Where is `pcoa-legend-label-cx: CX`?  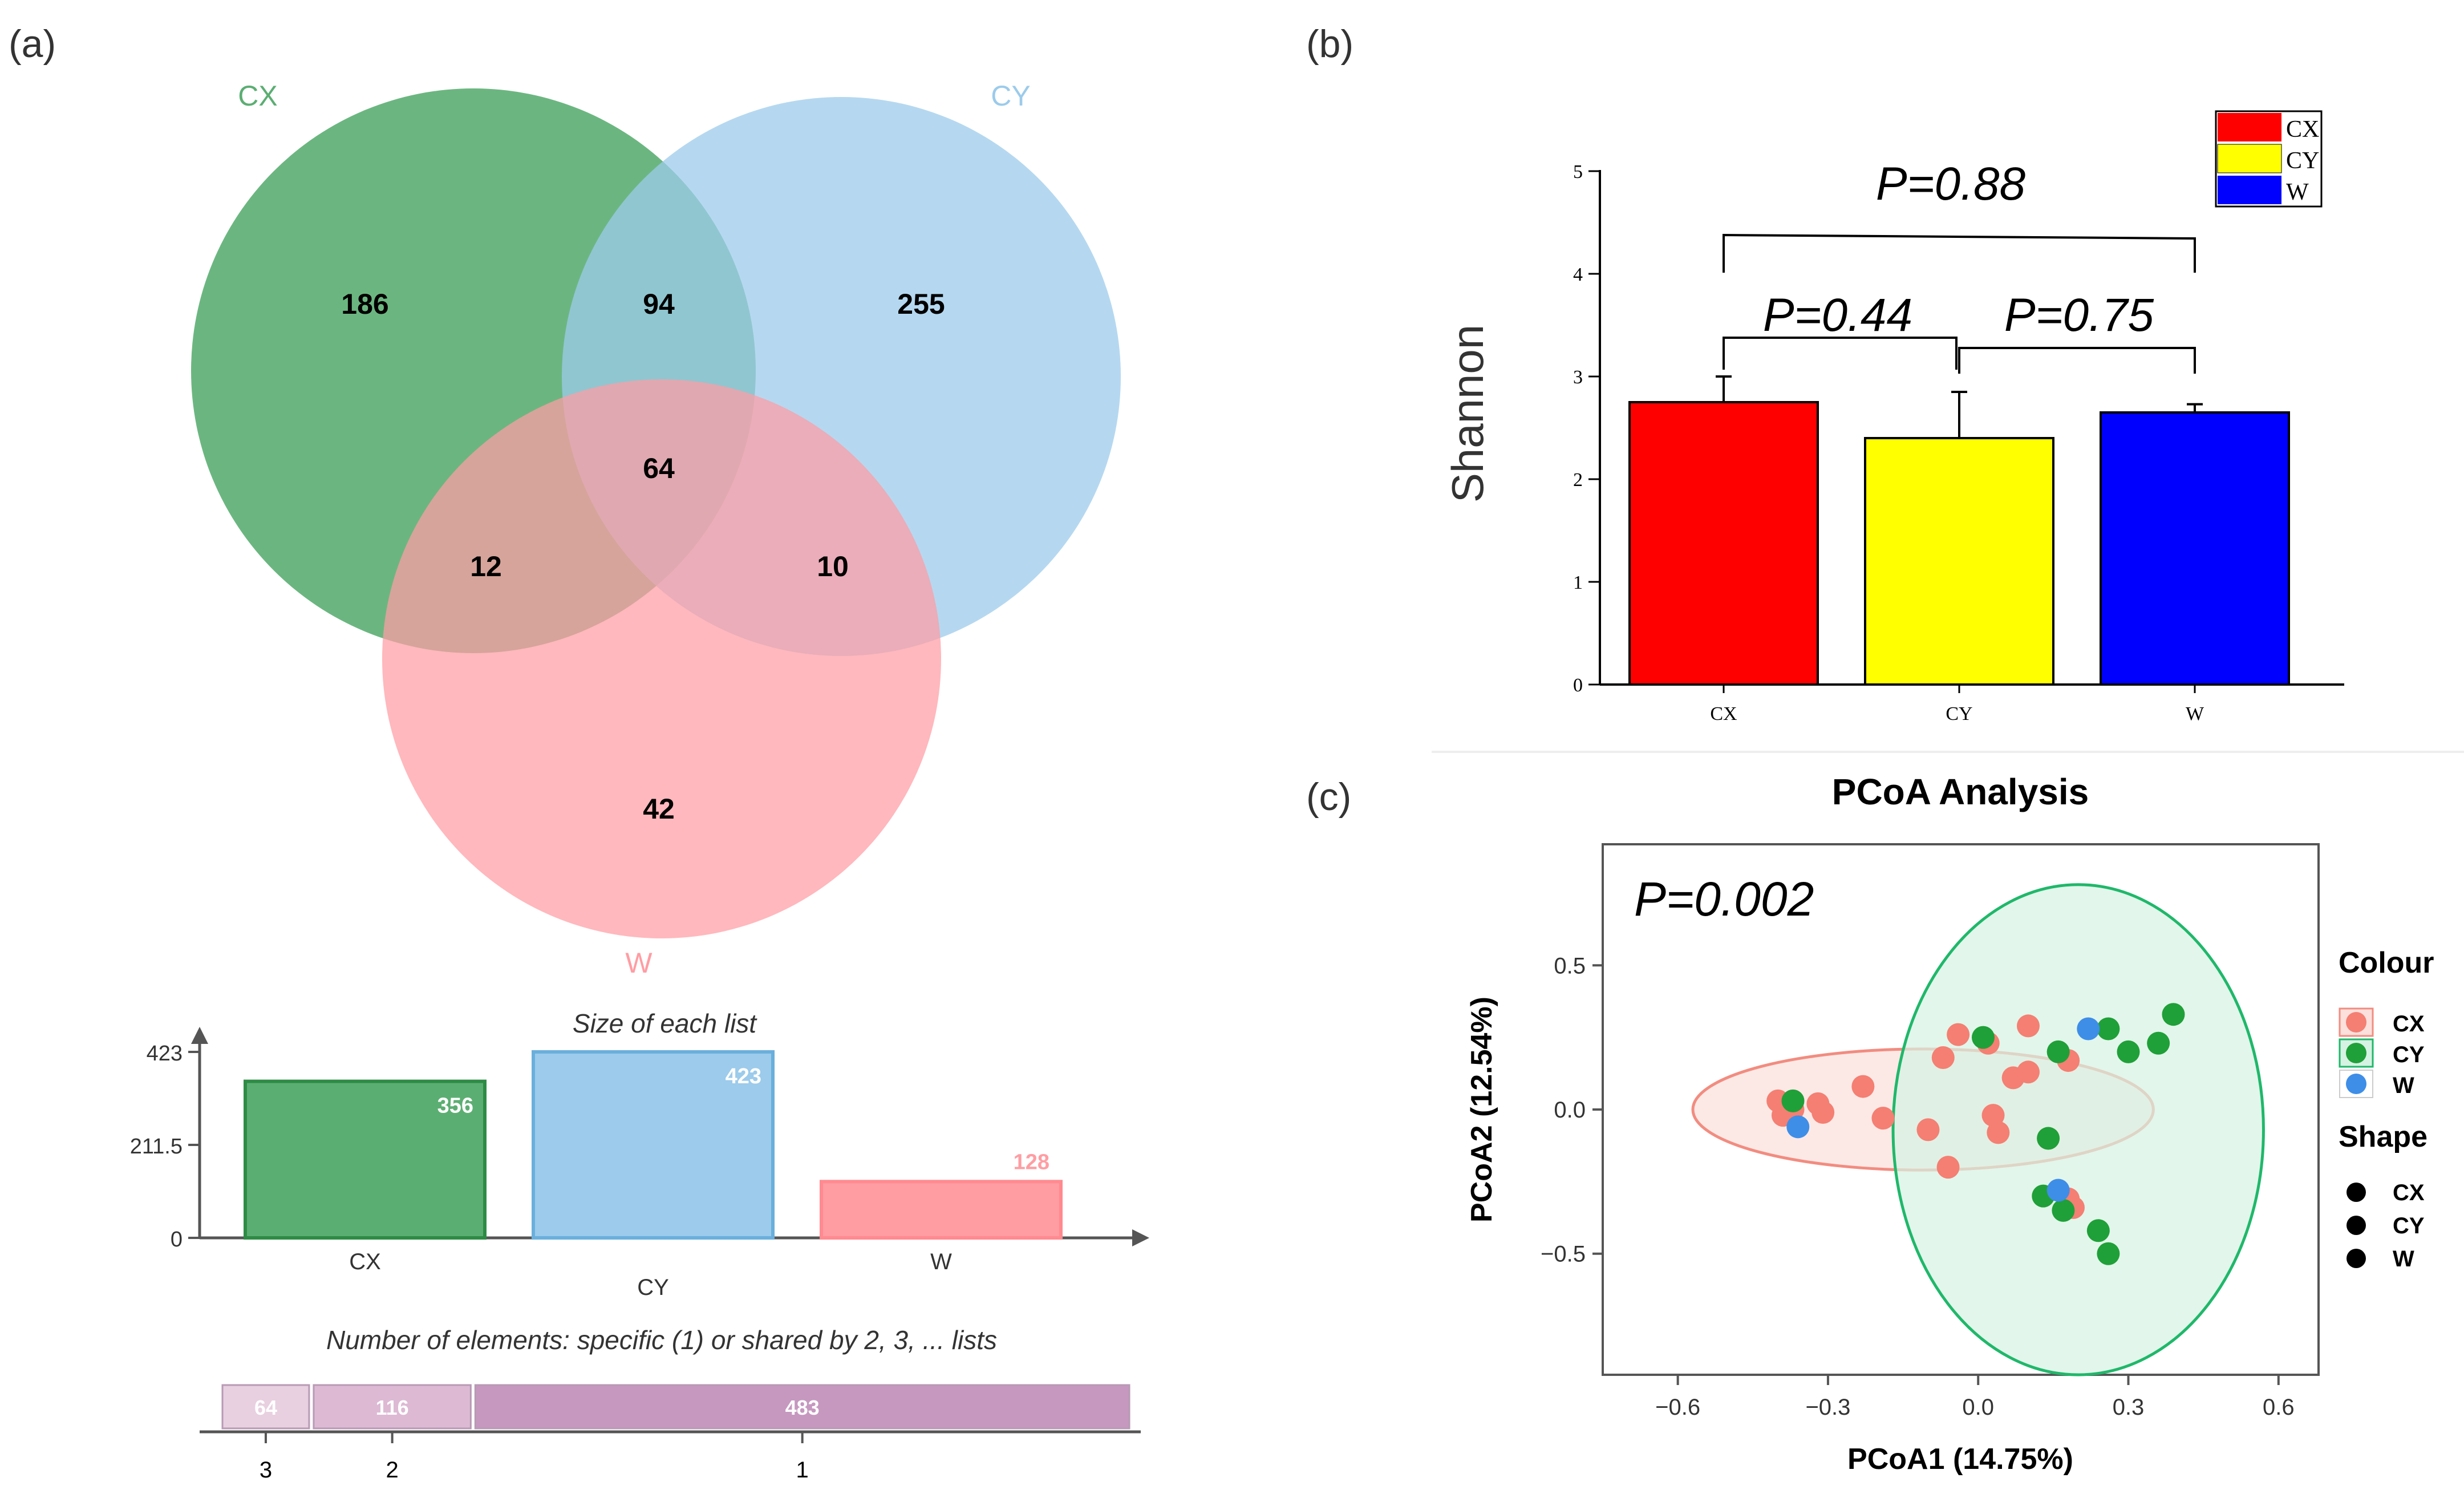 pcoa-legend-label-cx: CX is located at coordinates (2409, 1024).